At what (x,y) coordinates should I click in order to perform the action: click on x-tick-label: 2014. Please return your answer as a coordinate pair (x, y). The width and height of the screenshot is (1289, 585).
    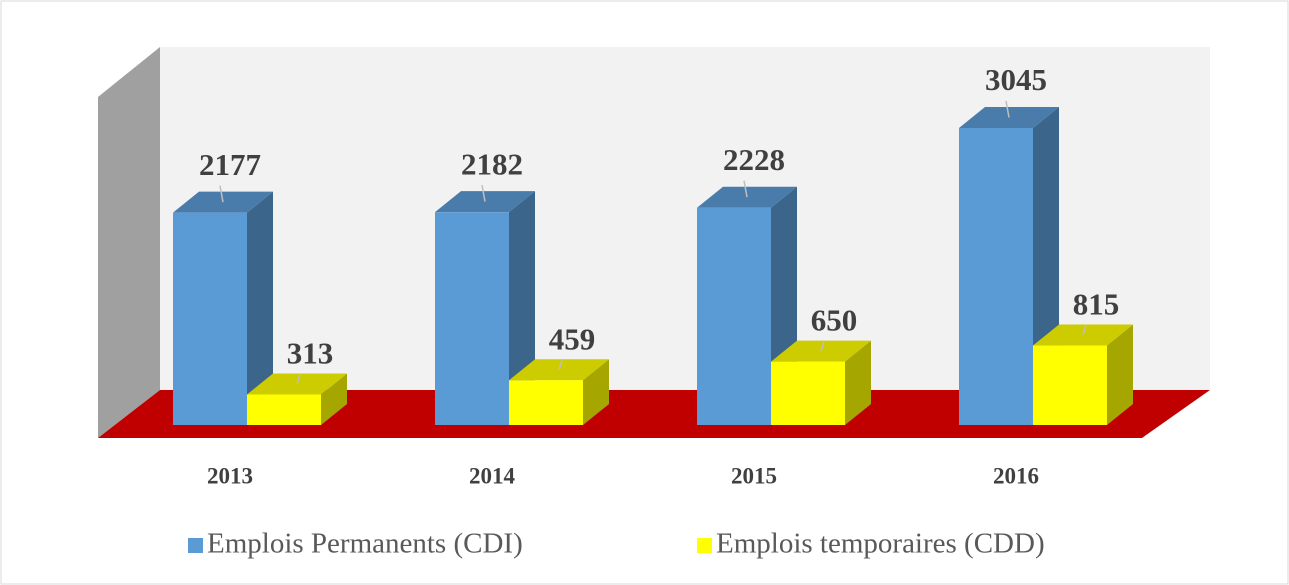
    Looking at the image, I should click on (492, 475).